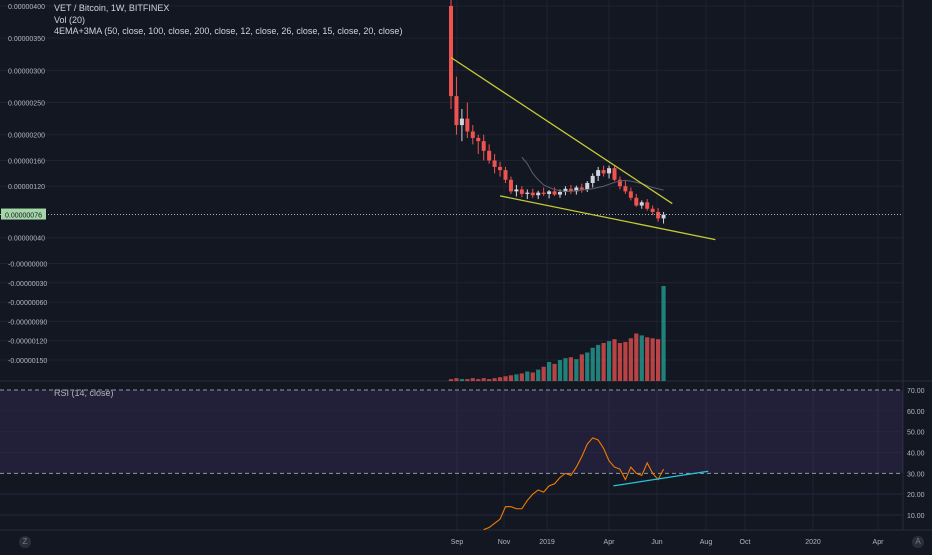 Image resolution: width=932 pixels, height=555 pixels. Describe the element at coordinates (26, 187) in the screenshot. I see `price-tick-label: 0.00000120` at that location.